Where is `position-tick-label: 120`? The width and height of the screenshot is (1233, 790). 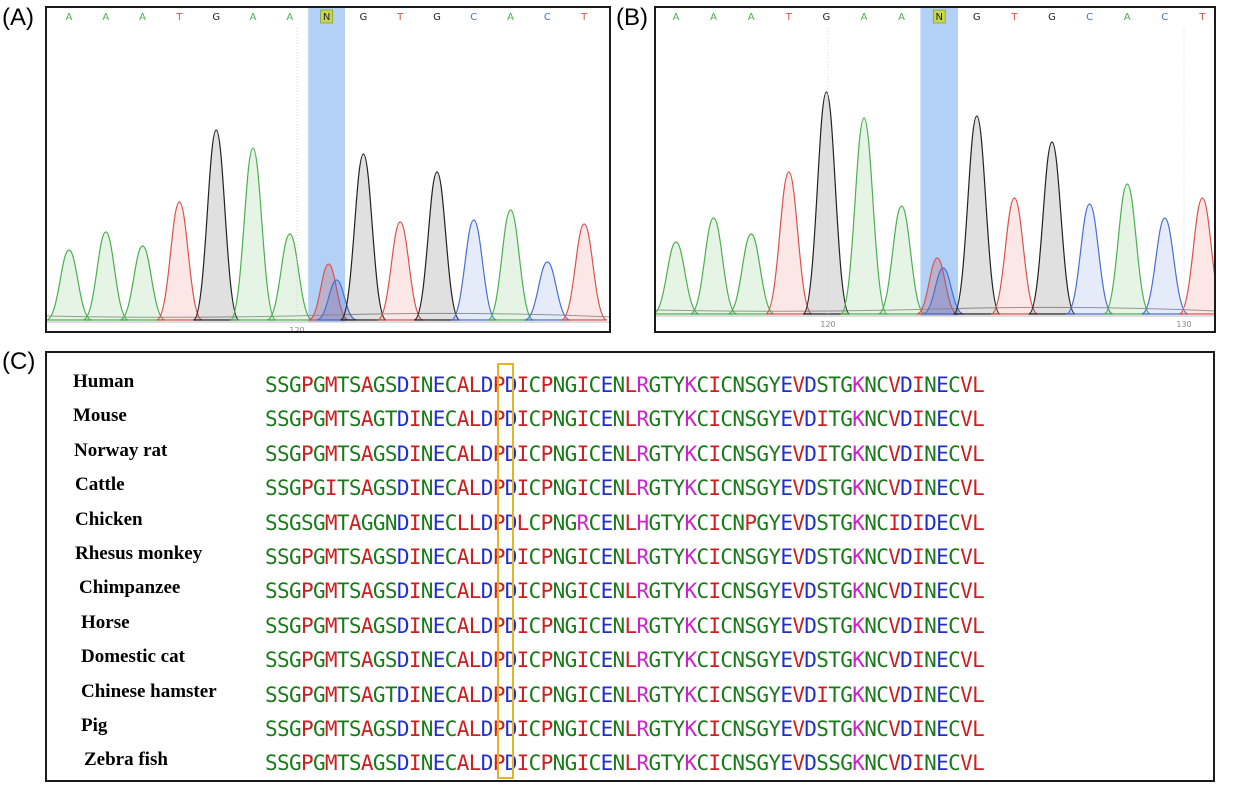
position-tick-label: 120 is located at coordinates (296, 329).